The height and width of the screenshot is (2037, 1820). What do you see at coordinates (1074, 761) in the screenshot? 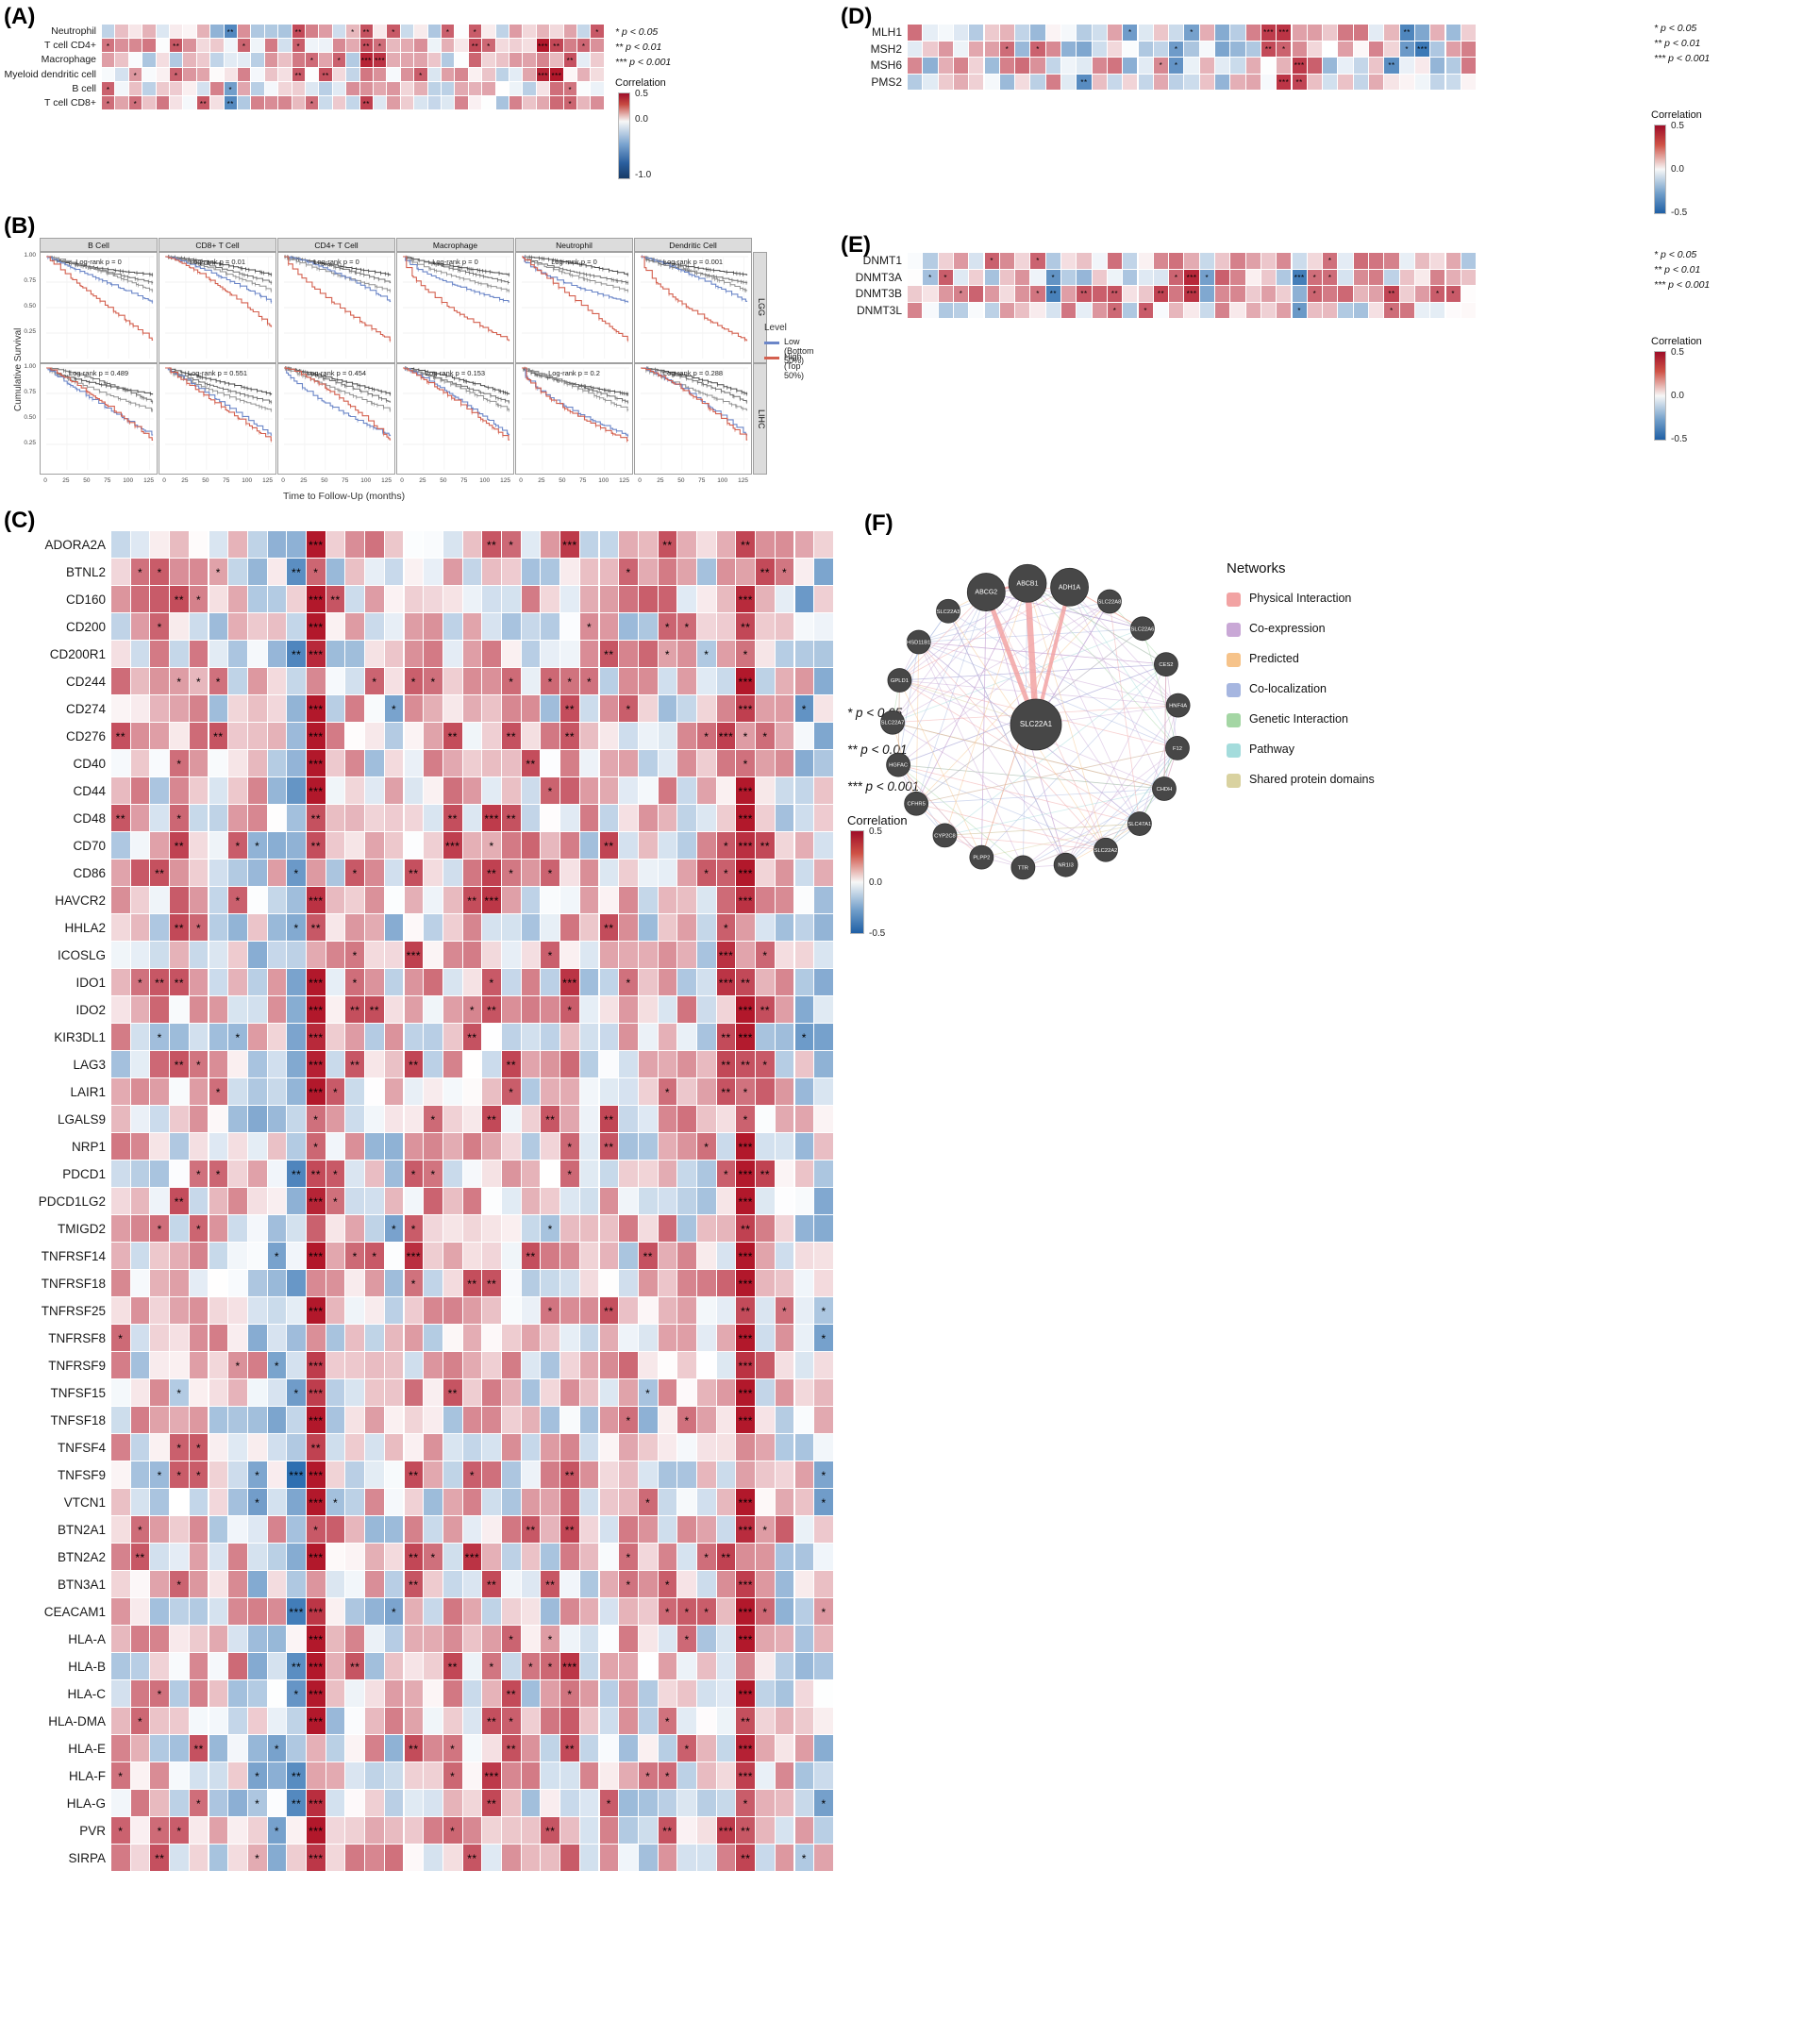
I see `network-edge` at bounding box center [1074, 761].